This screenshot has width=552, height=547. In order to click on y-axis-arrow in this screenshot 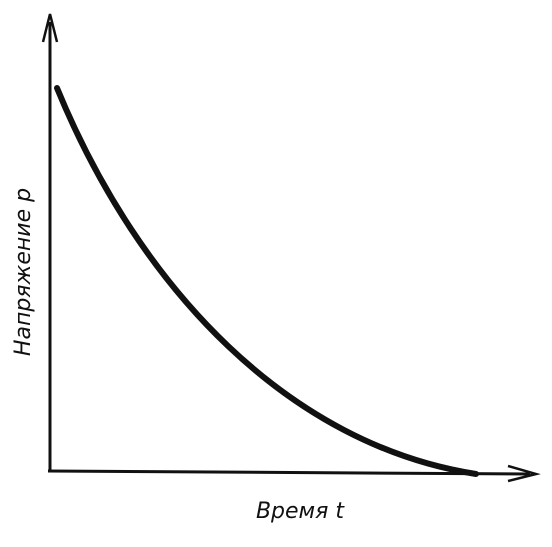, I will do `click(50, 28)`.